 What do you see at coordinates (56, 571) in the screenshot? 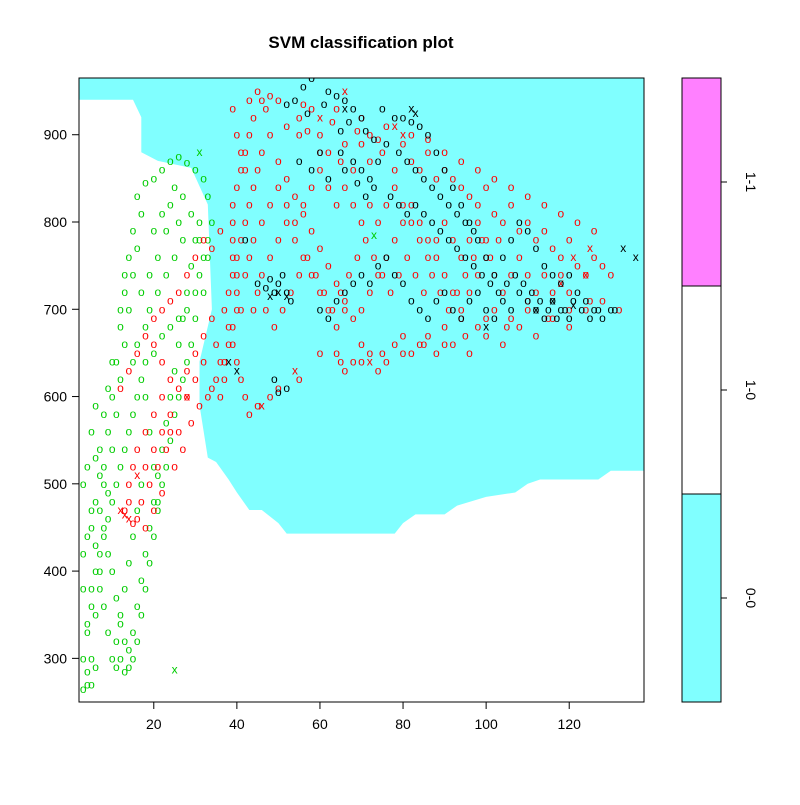
I see `y-tick-label: 400` at bounding box center [56, 571].